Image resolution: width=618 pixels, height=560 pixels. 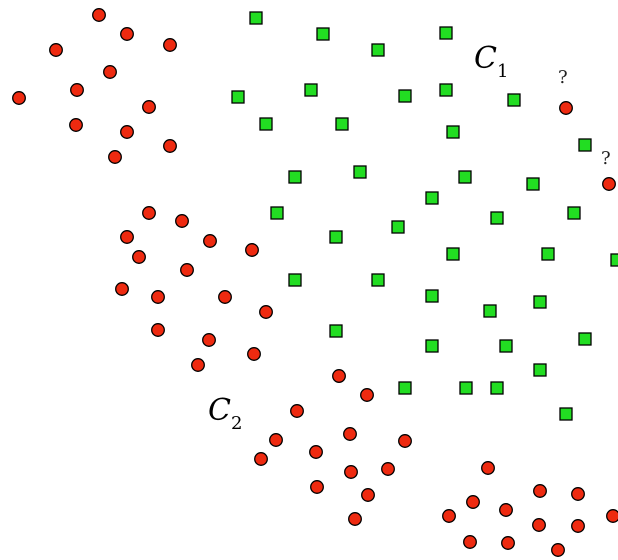 I want to click on cluster-2-subscript: 2, so click(x=236, y=423).